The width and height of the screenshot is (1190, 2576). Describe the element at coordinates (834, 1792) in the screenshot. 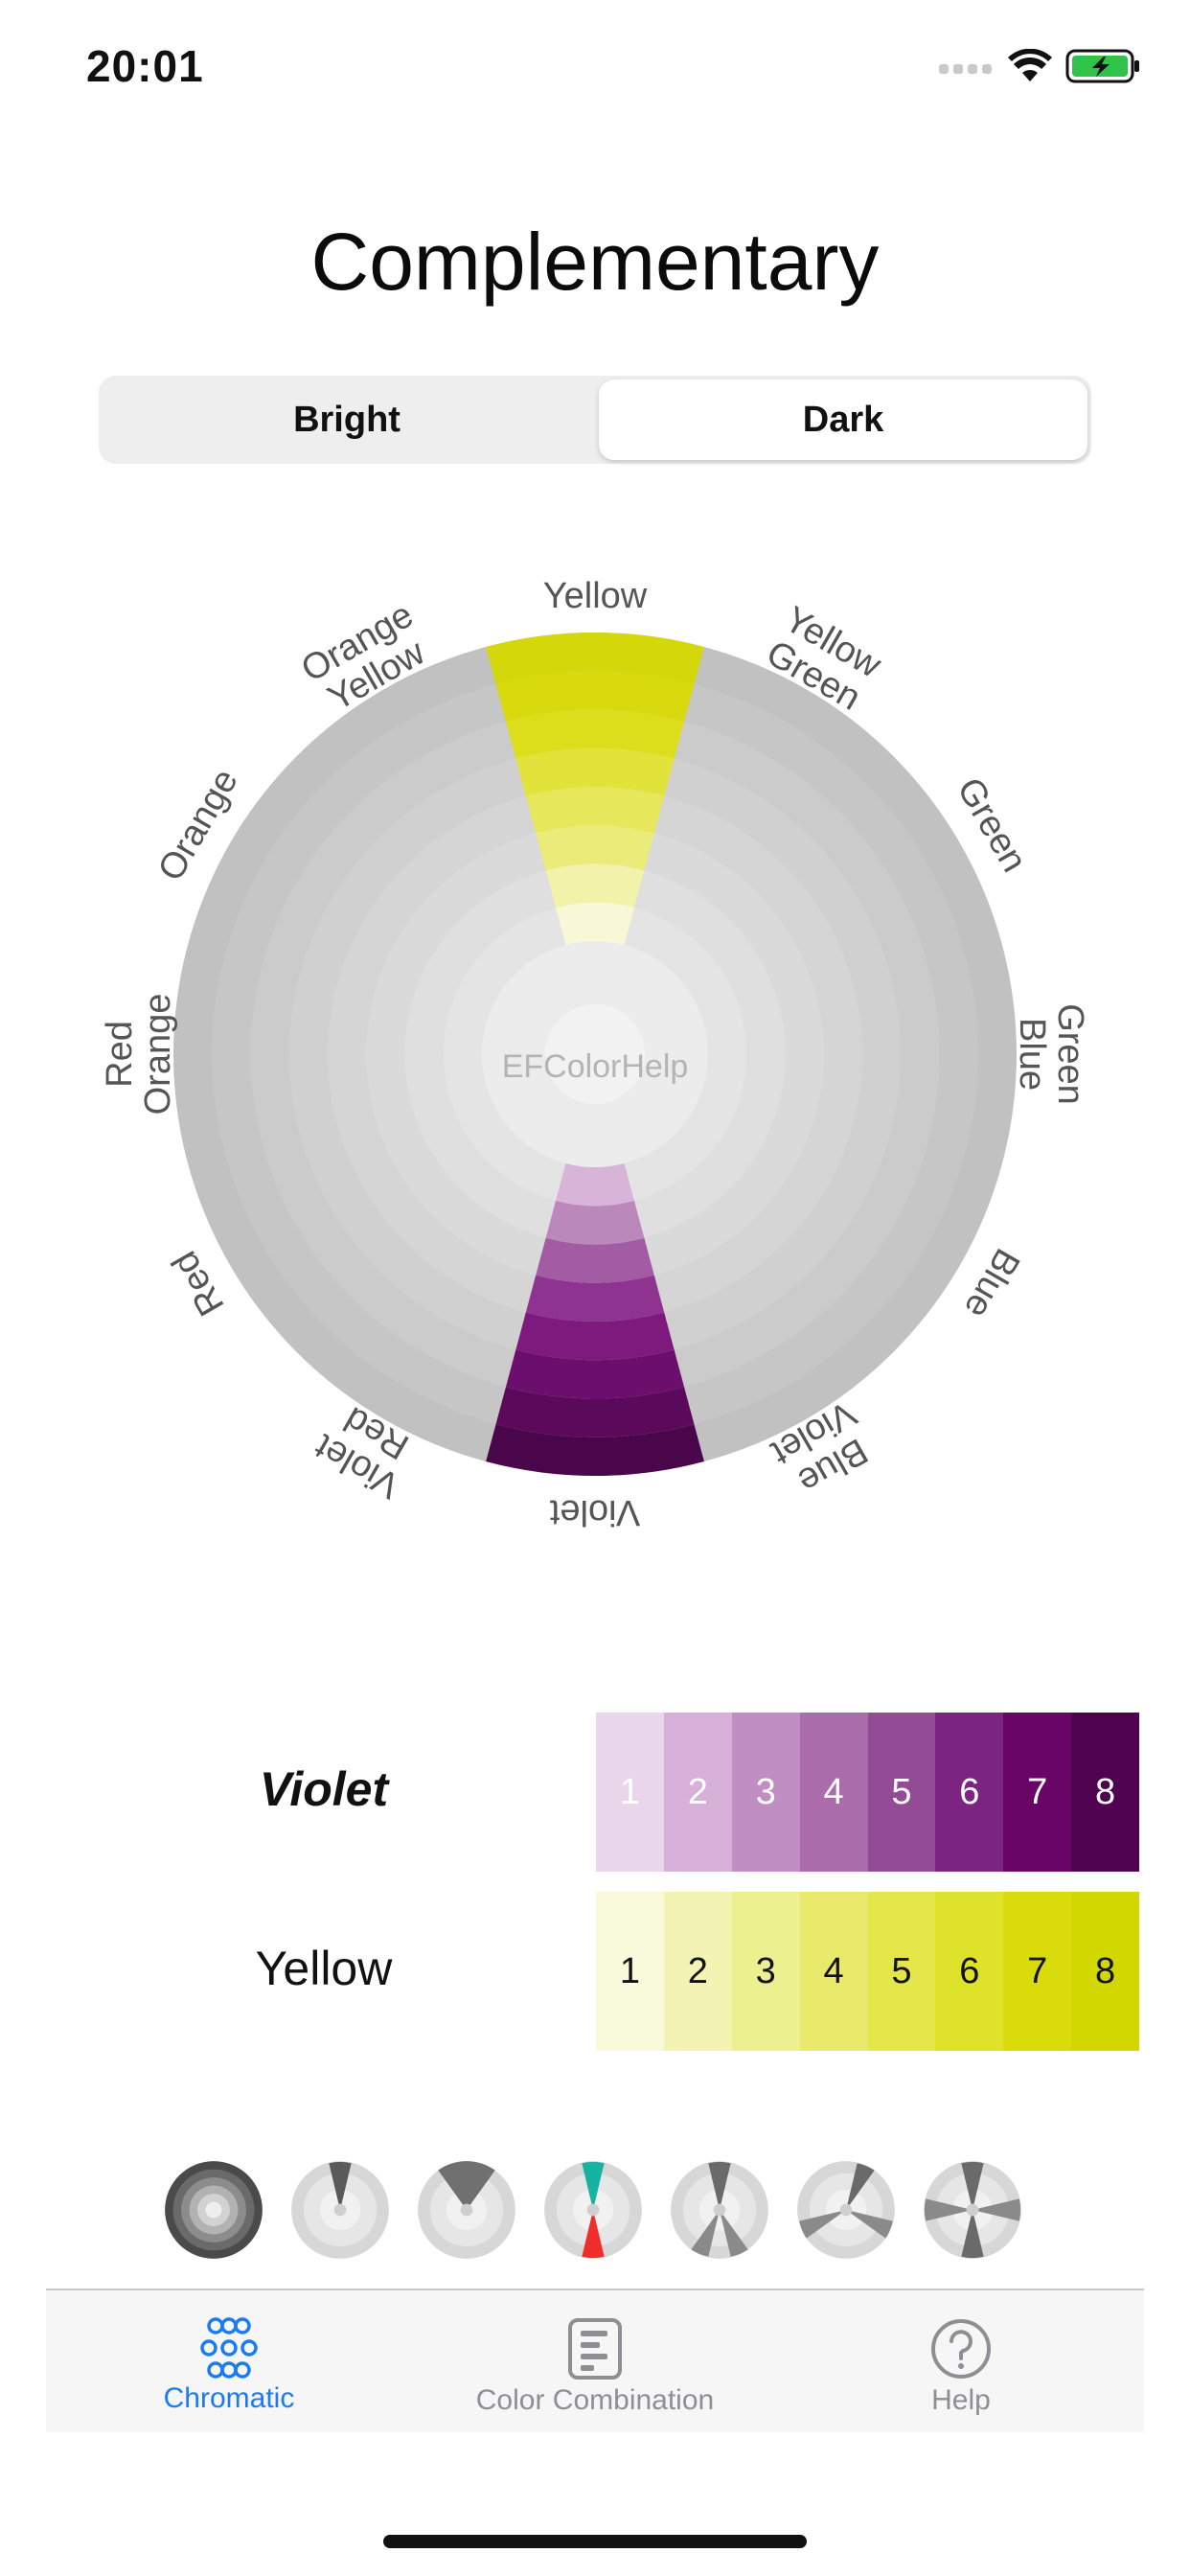

I see `swatch-violet-4: 4` at that location.